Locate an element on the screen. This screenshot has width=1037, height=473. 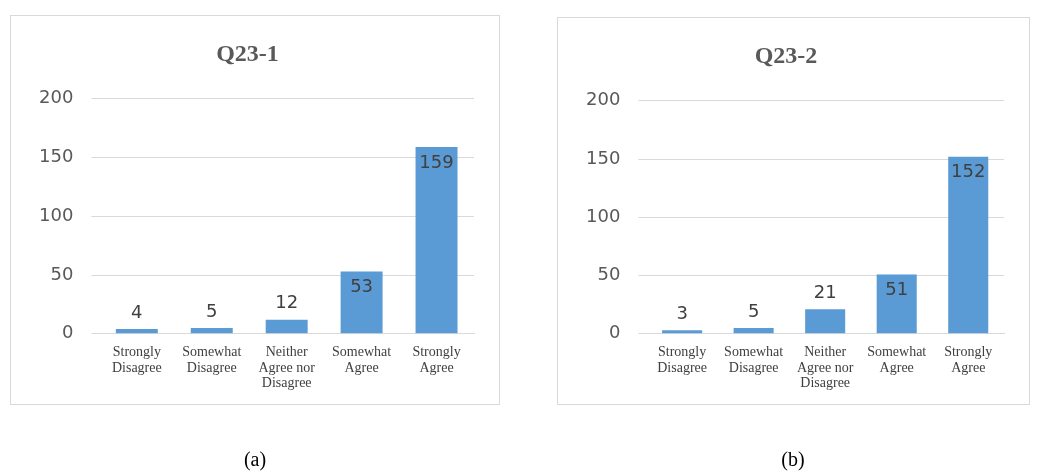
data-label: 21 is located at coordinates (825, 292).